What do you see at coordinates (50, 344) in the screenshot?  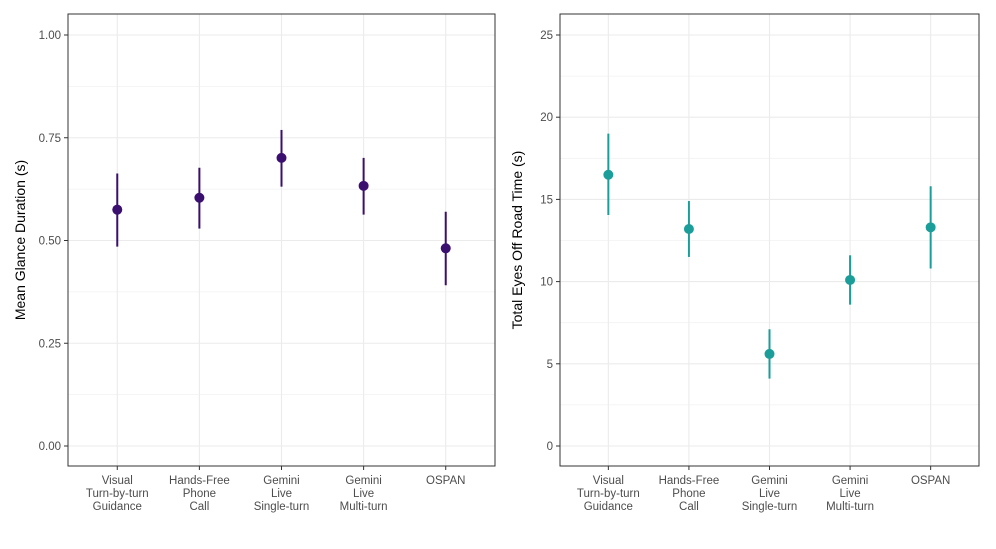 I see `y-tick-label: 0.25` at bounding box center [50, 344].